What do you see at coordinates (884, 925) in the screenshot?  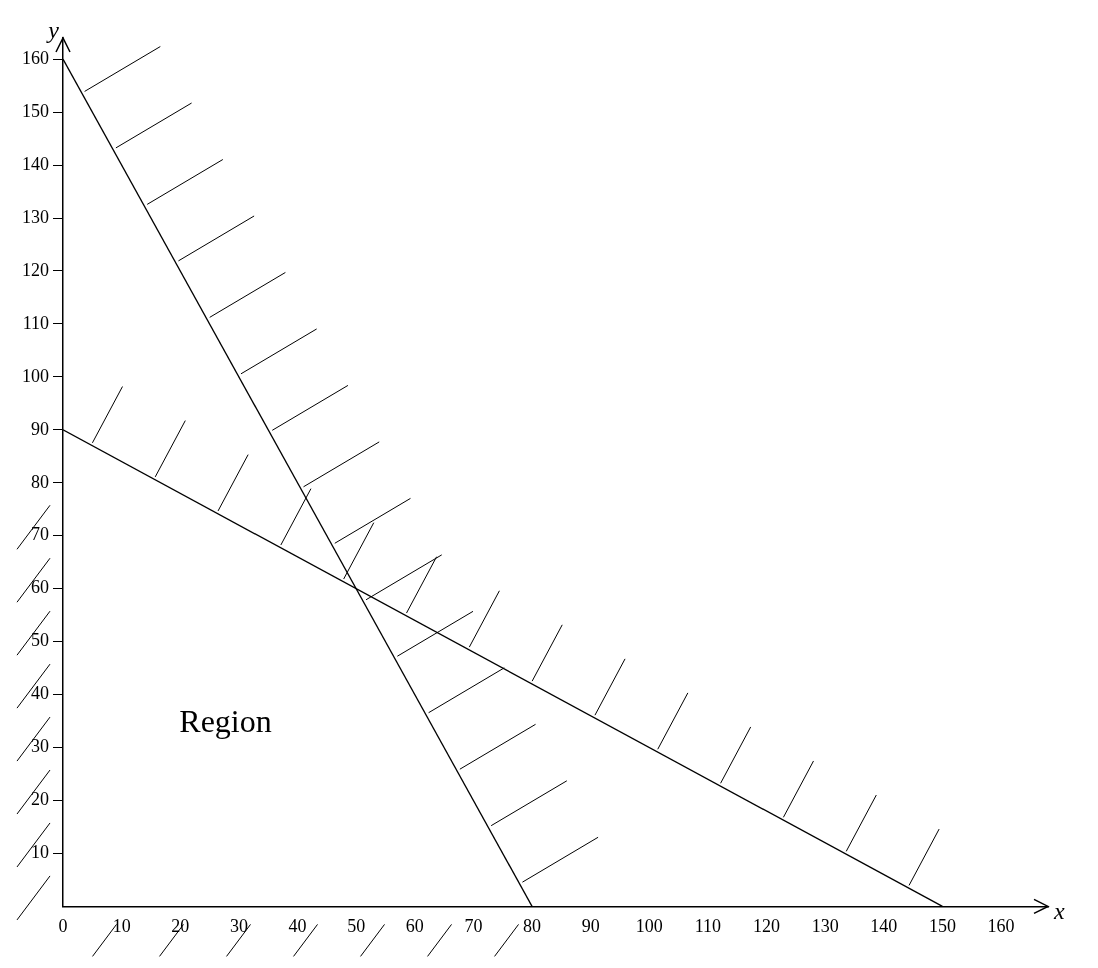 I see `x-tick-label: 140` at bounding box center [884, 925].